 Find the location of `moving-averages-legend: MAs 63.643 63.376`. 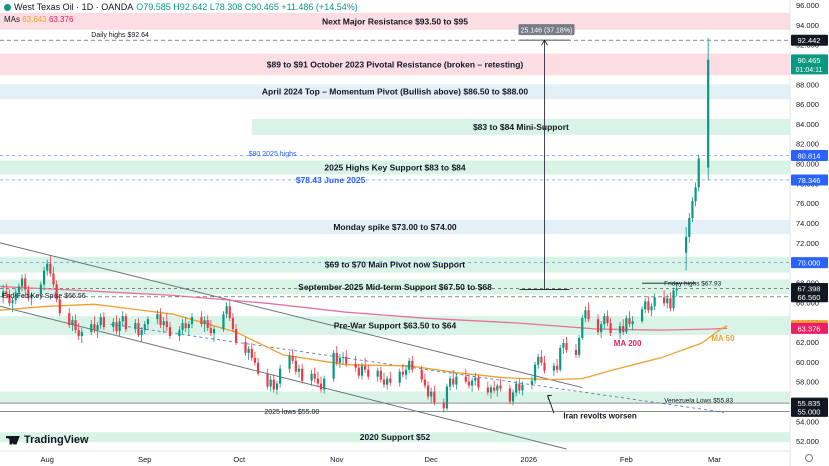

moving-averages-legend: MAs 63.643 63.376 is located at coordinates (38, 19).